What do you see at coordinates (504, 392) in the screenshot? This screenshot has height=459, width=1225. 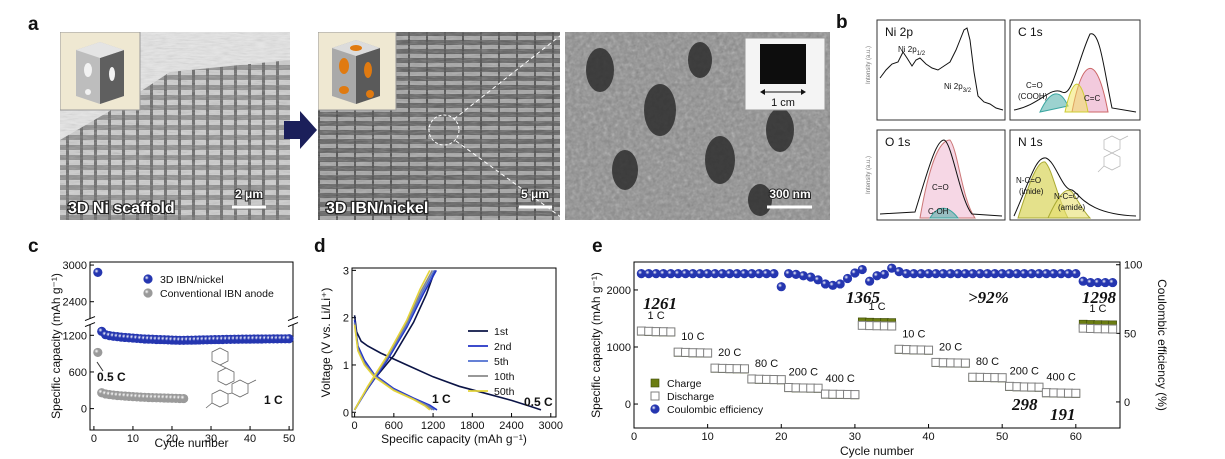 I see `legend-label: 50th` at bounding box center [504, 392].